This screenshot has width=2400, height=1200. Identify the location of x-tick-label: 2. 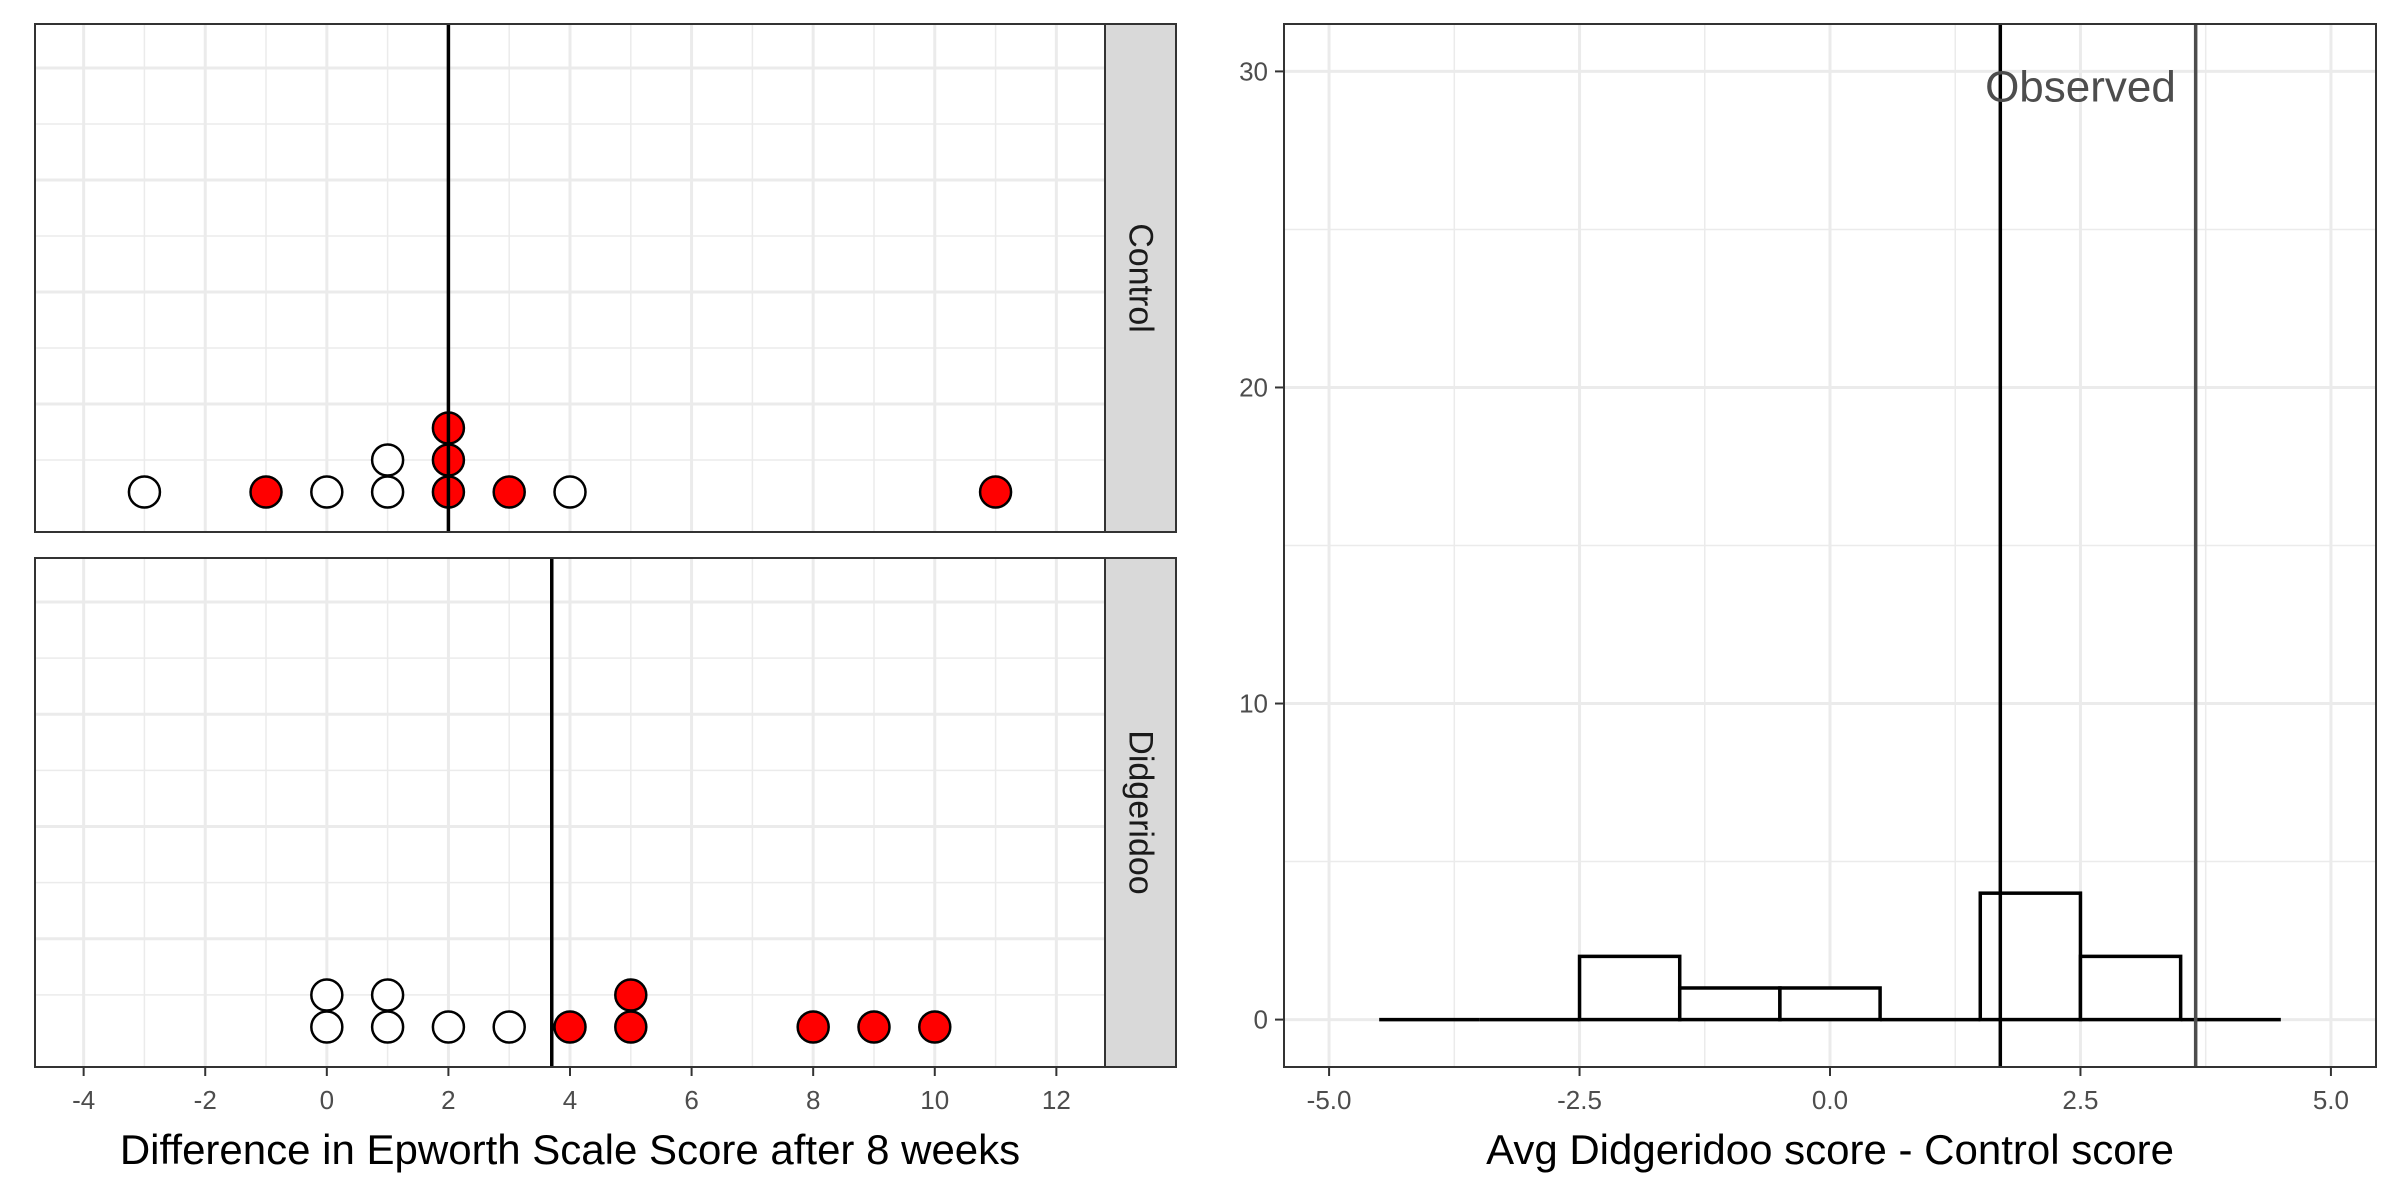
(448, 1100).